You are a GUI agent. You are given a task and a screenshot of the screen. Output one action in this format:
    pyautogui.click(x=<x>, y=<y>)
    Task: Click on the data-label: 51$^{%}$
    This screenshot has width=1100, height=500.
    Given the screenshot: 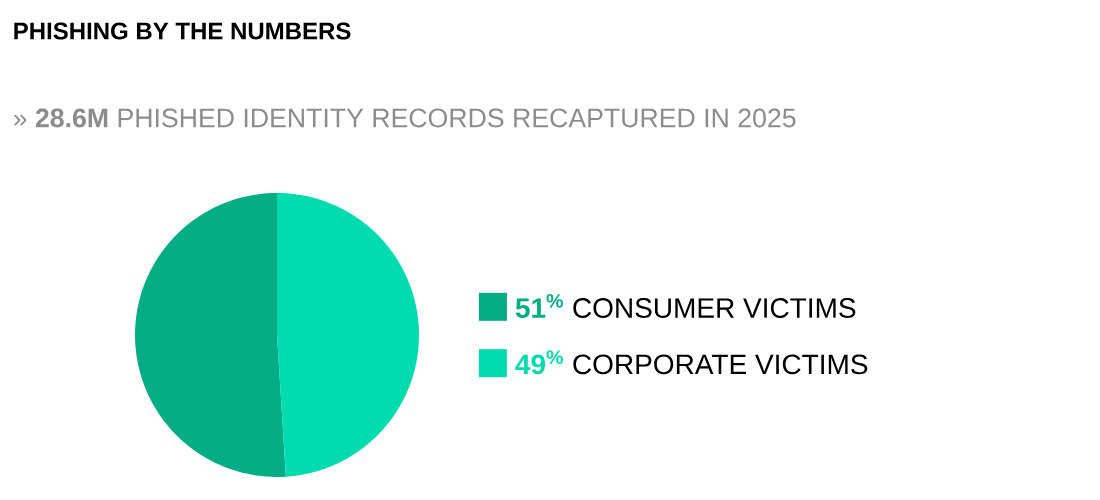 What is the action you would take?
    pyautogui.click(x=539, y=306)
    